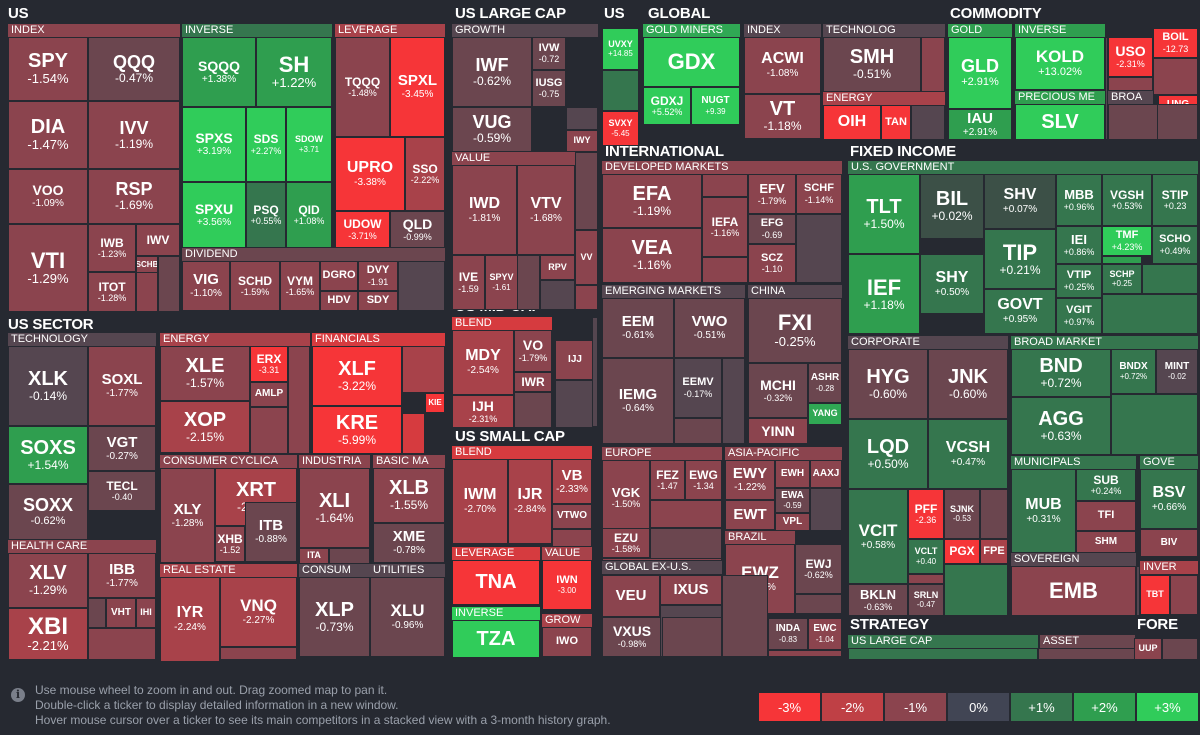 The height and width of the screenshot is (735, 1200). What do you see at coordinates (334, 617) in the screenshot?
I see `ticker-xlp: XLP -0.73%` at bounding box center [334, 617].